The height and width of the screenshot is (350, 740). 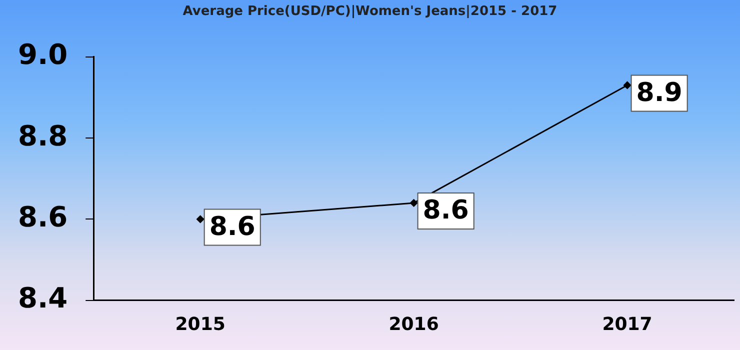 I want to click on chart-title: Average Price(USD/PC)|Women's Jeans|2015 - 2017, so click(x=370, y=11).